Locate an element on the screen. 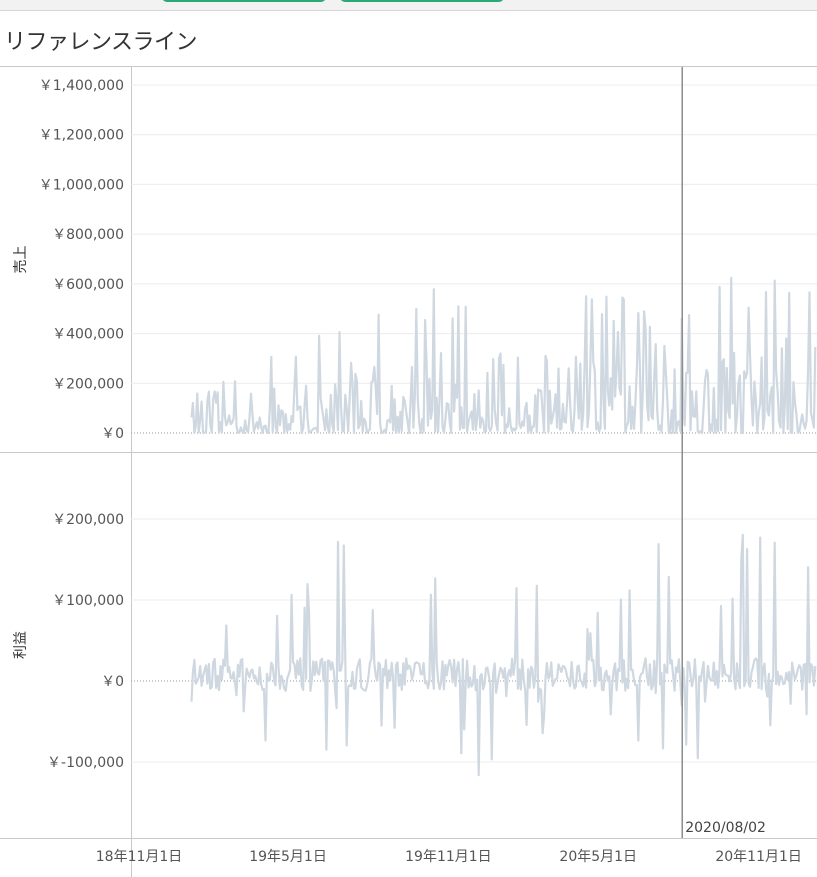 The height and width of the screenshot is (877, 817). y-tick-label: ￥400,000 is located at coordinates (88, 335).